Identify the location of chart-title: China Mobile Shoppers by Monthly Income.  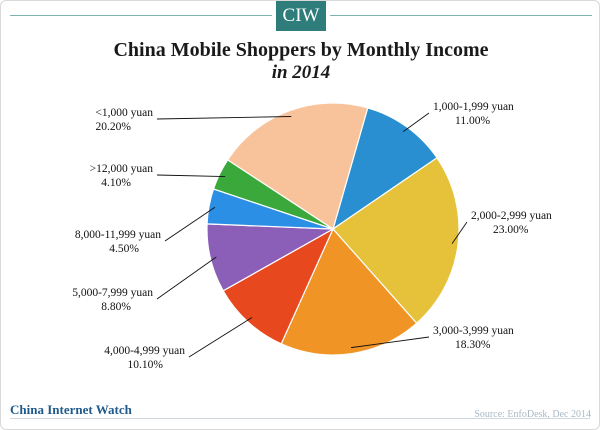
(301, 50).